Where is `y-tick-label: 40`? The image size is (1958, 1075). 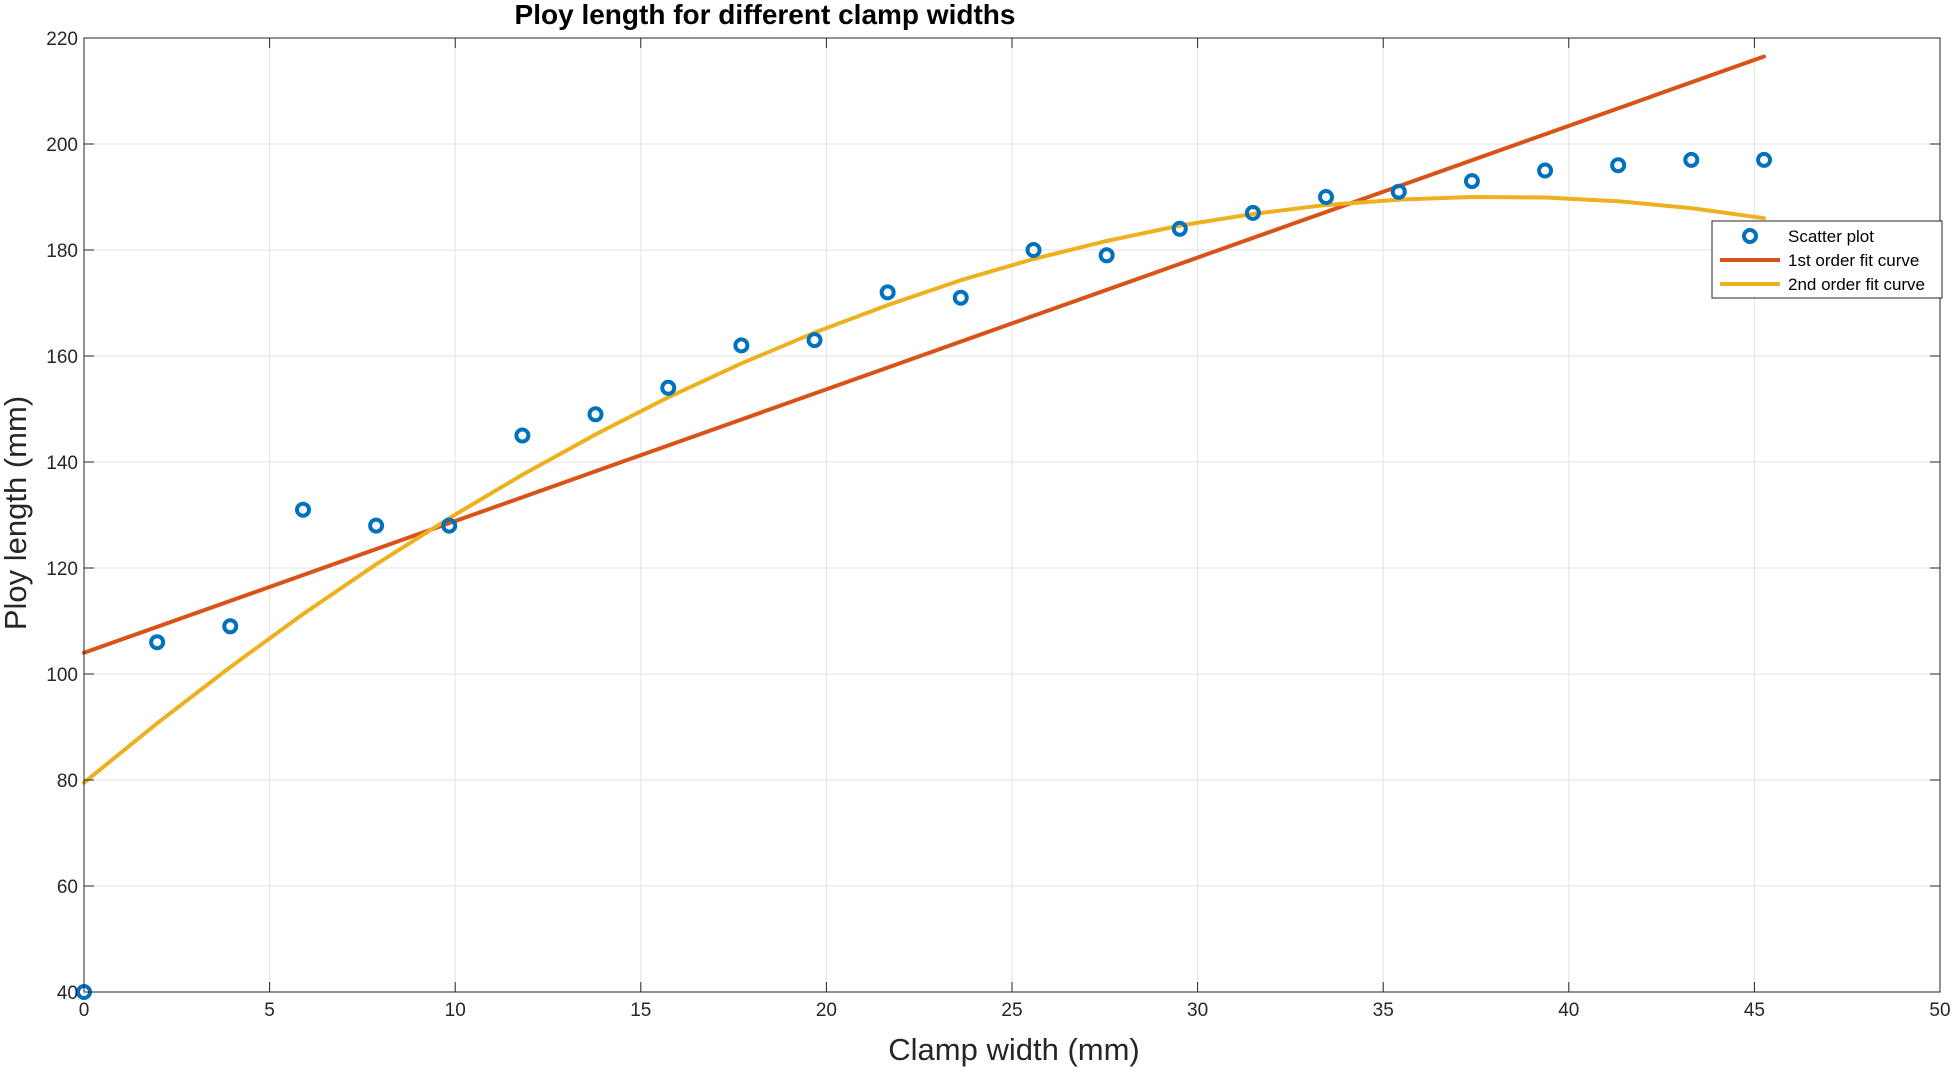 y-tick-label: 40 is located at coordinates (67, 993).